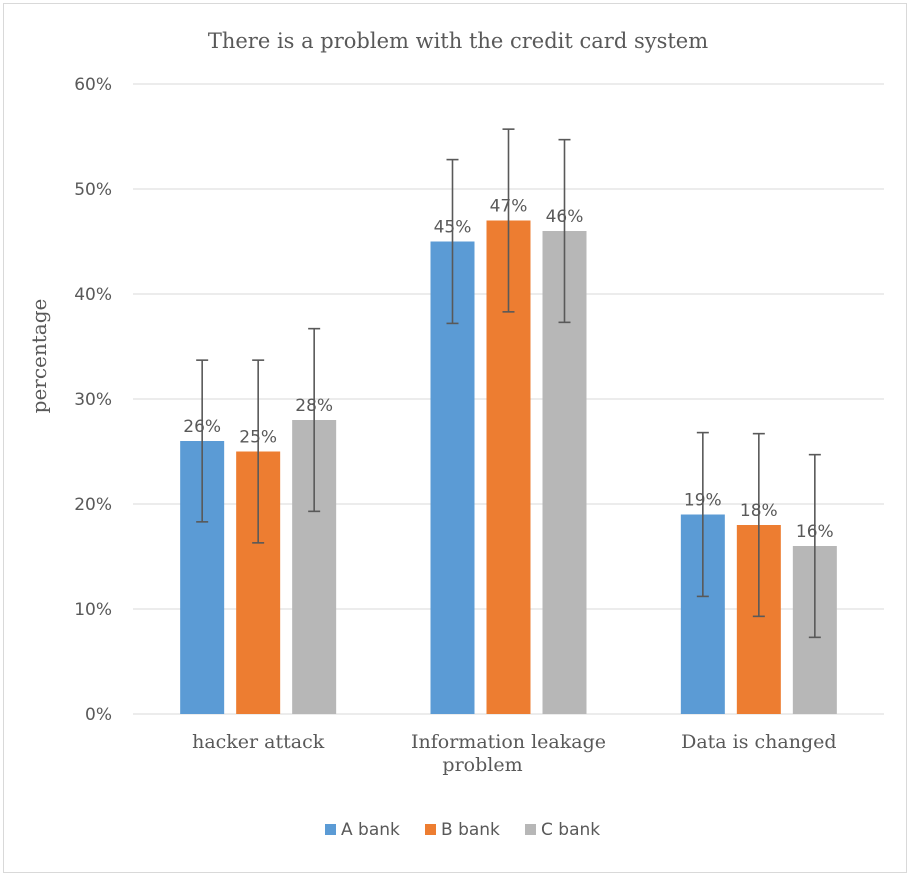 The image size is (911, 876). Describe the element at coordinates (453, 228) in the screenshot. I see `data-label: 45%` at that location.